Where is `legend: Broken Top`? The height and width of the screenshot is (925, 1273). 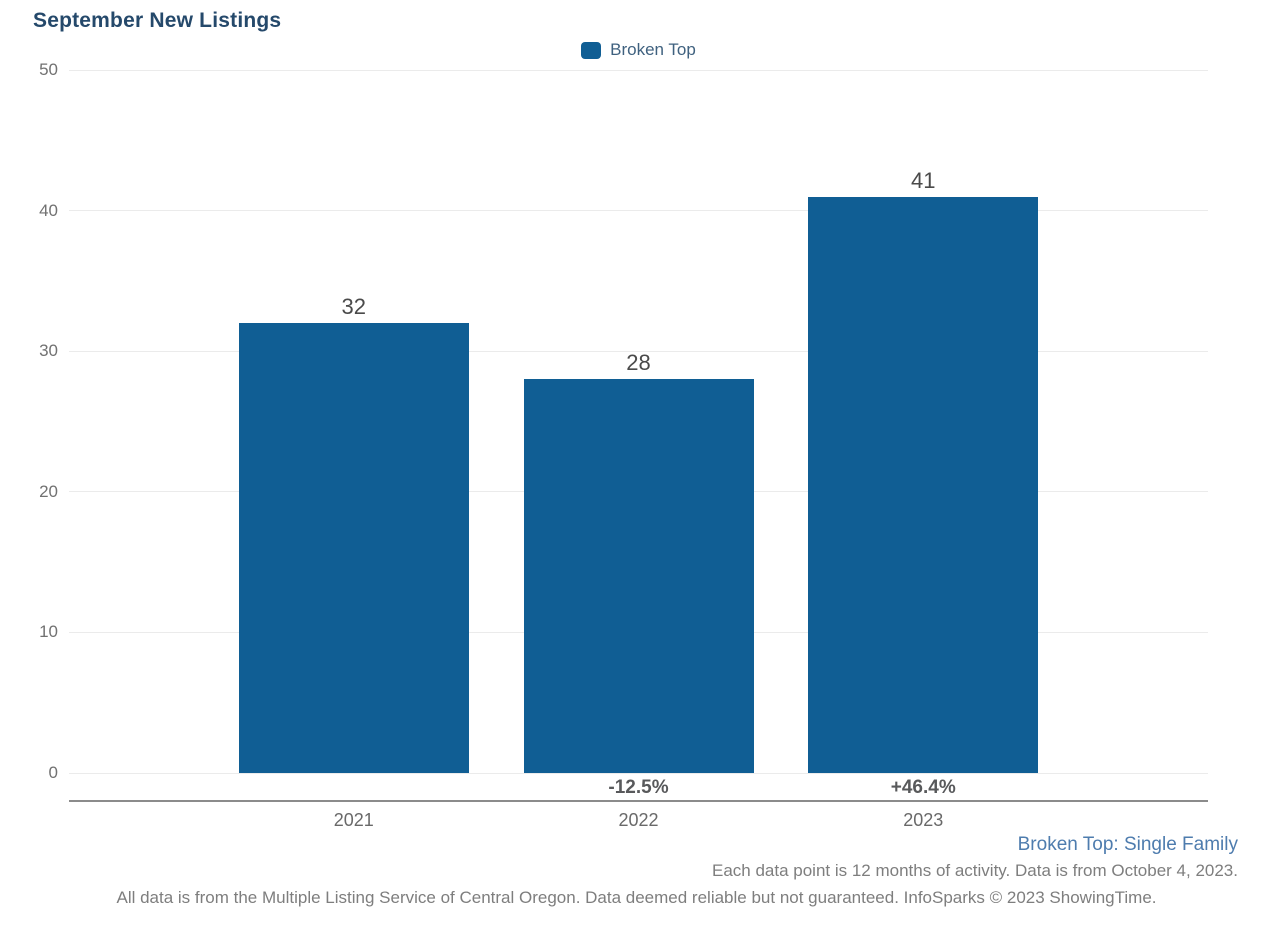 legend: Broken Top is located at coordinates (638, 50).